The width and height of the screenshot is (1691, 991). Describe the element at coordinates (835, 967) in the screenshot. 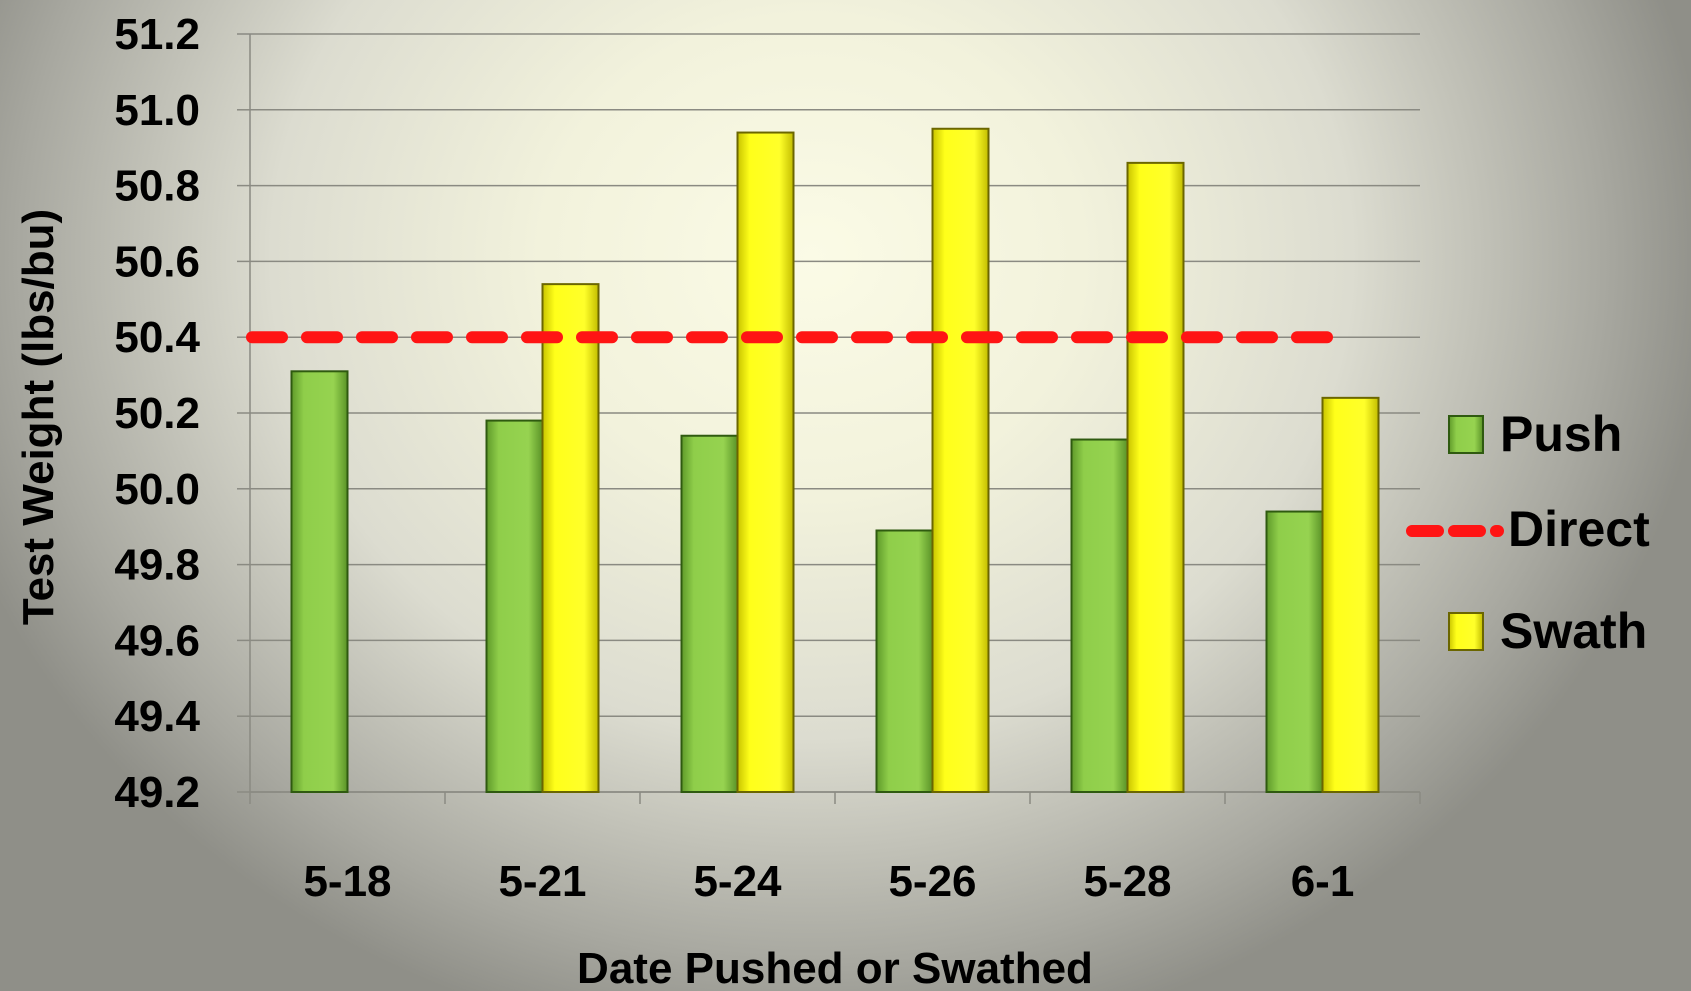

I see `x-axis-title: Date Pushed or Swathed` at that location.